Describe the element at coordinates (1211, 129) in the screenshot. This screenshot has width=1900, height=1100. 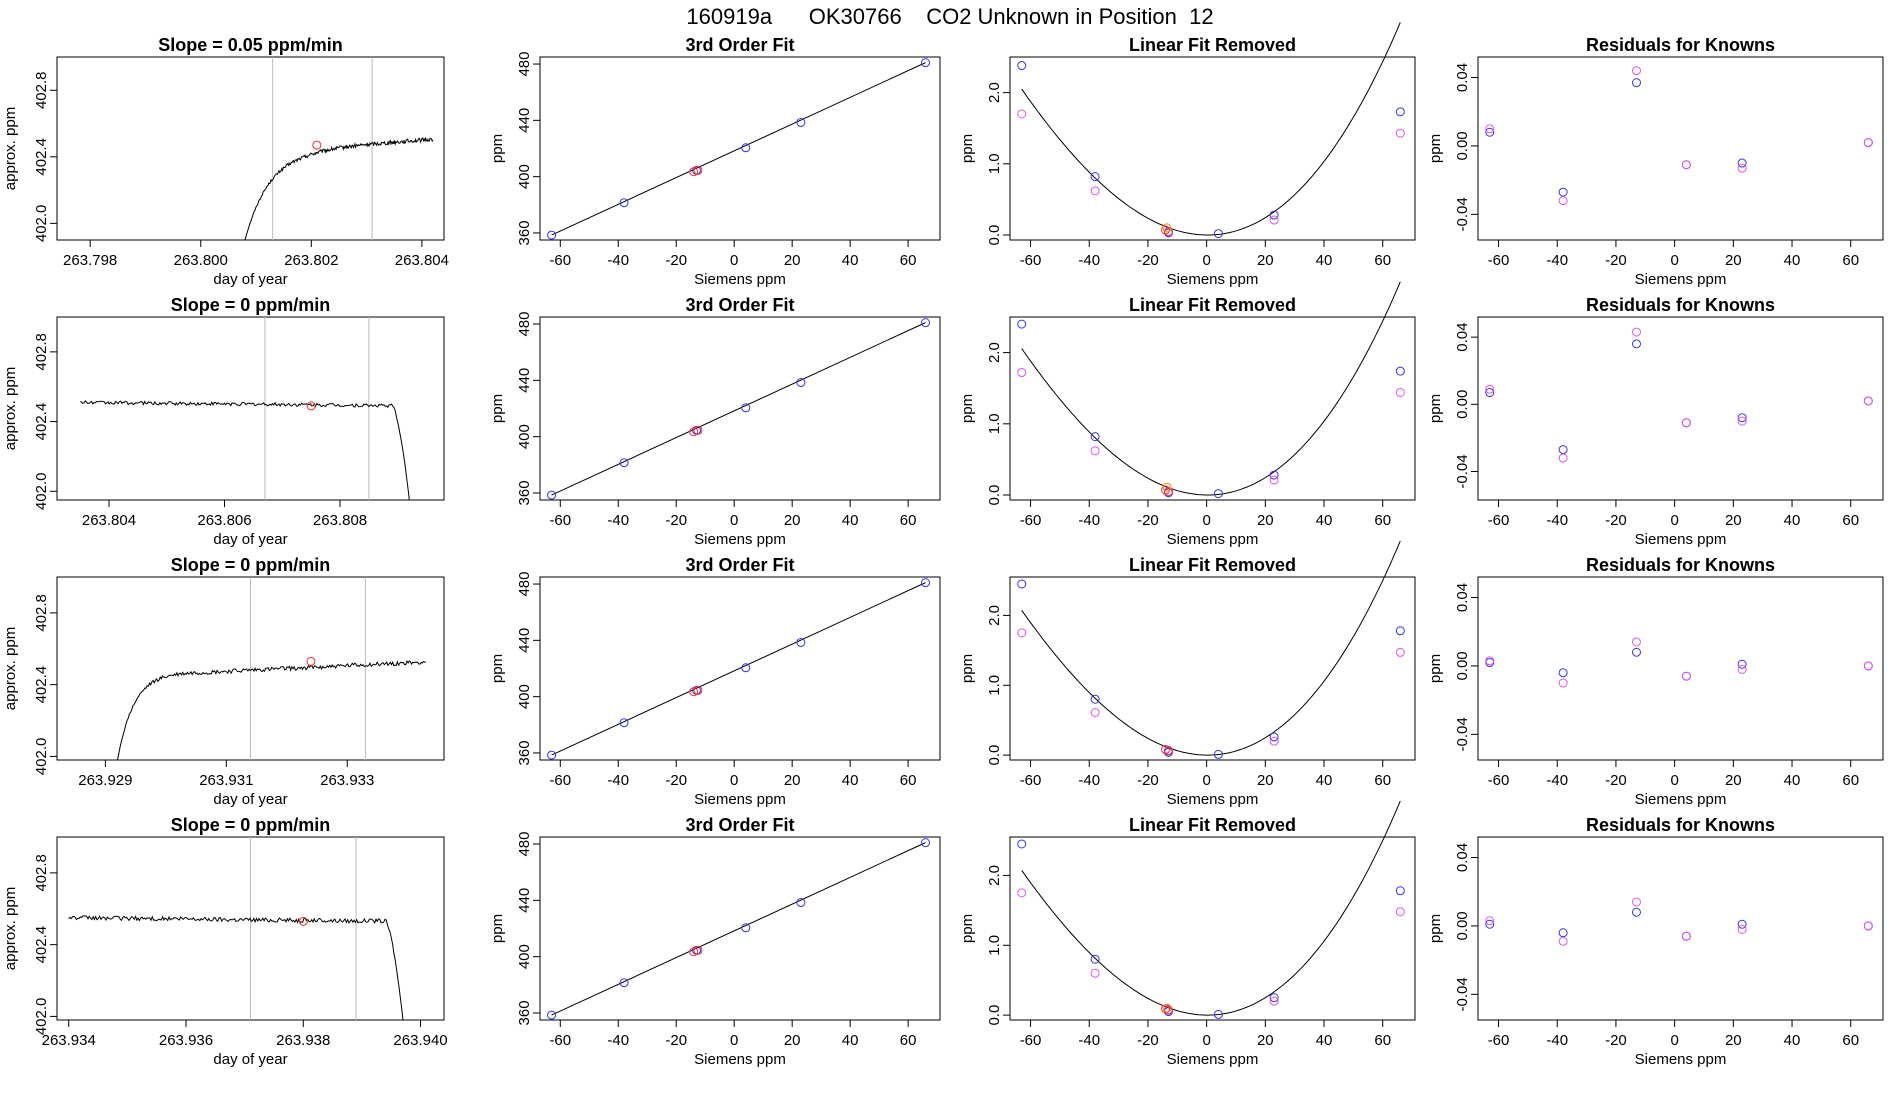
I see `fit-curve` at that location.